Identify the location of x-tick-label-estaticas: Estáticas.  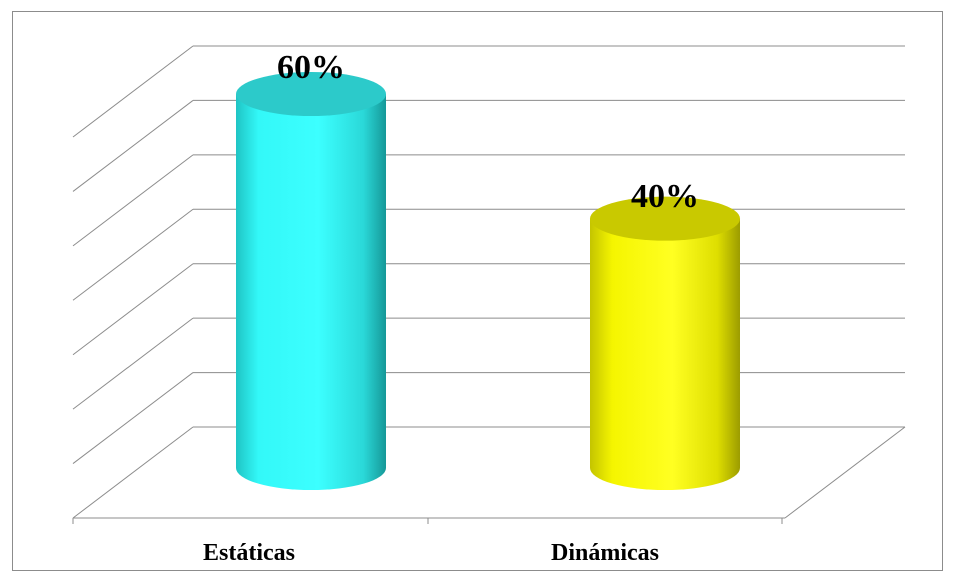
(249, 553).